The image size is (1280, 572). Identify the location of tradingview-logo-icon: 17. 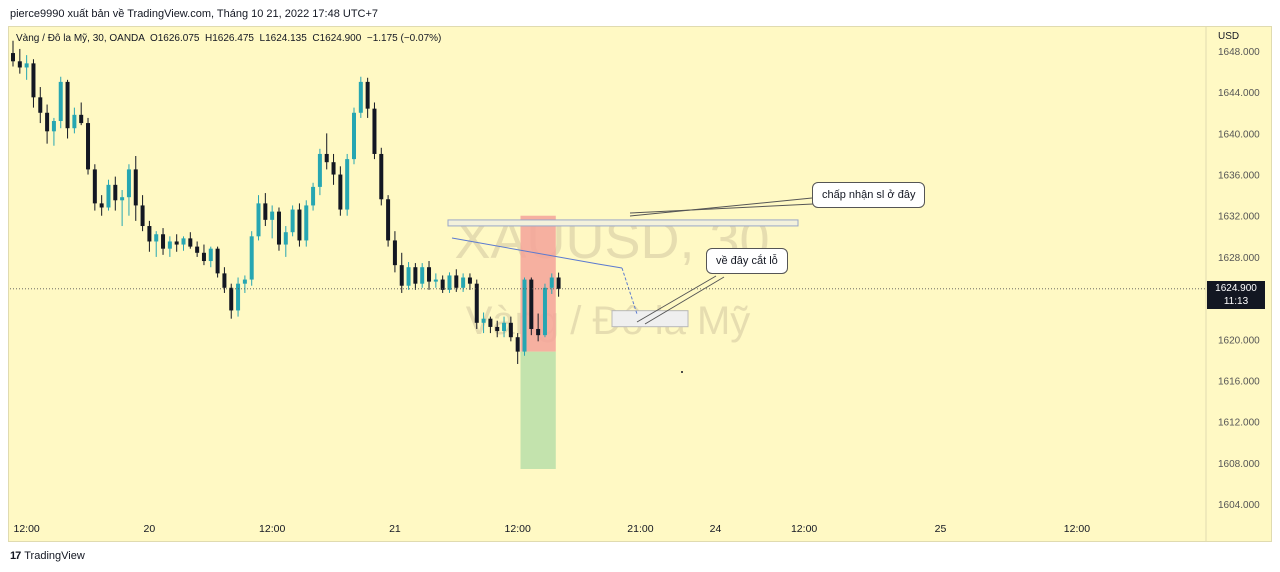
(15, 556).